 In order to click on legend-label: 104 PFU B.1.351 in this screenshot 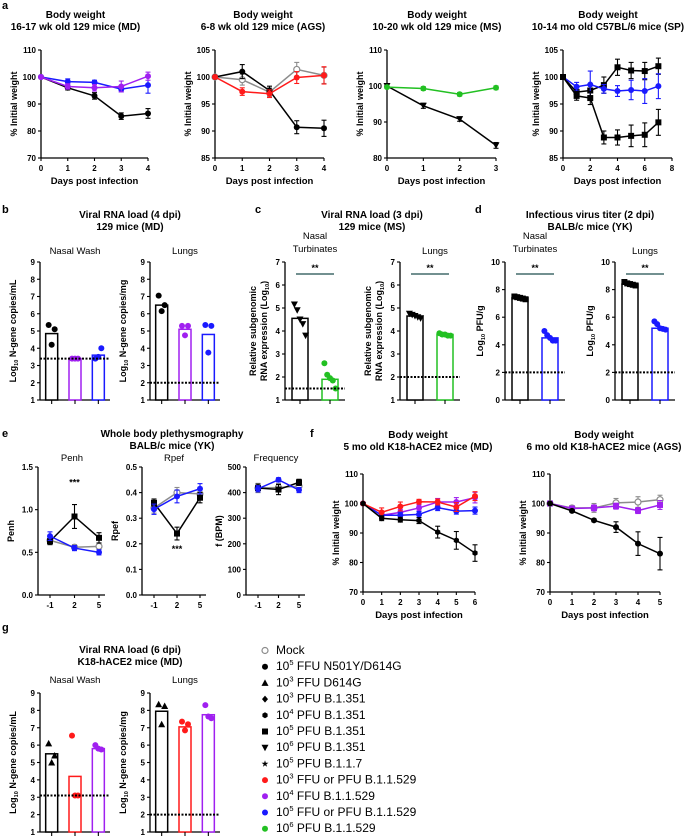, I will do `click(321, 714)`.